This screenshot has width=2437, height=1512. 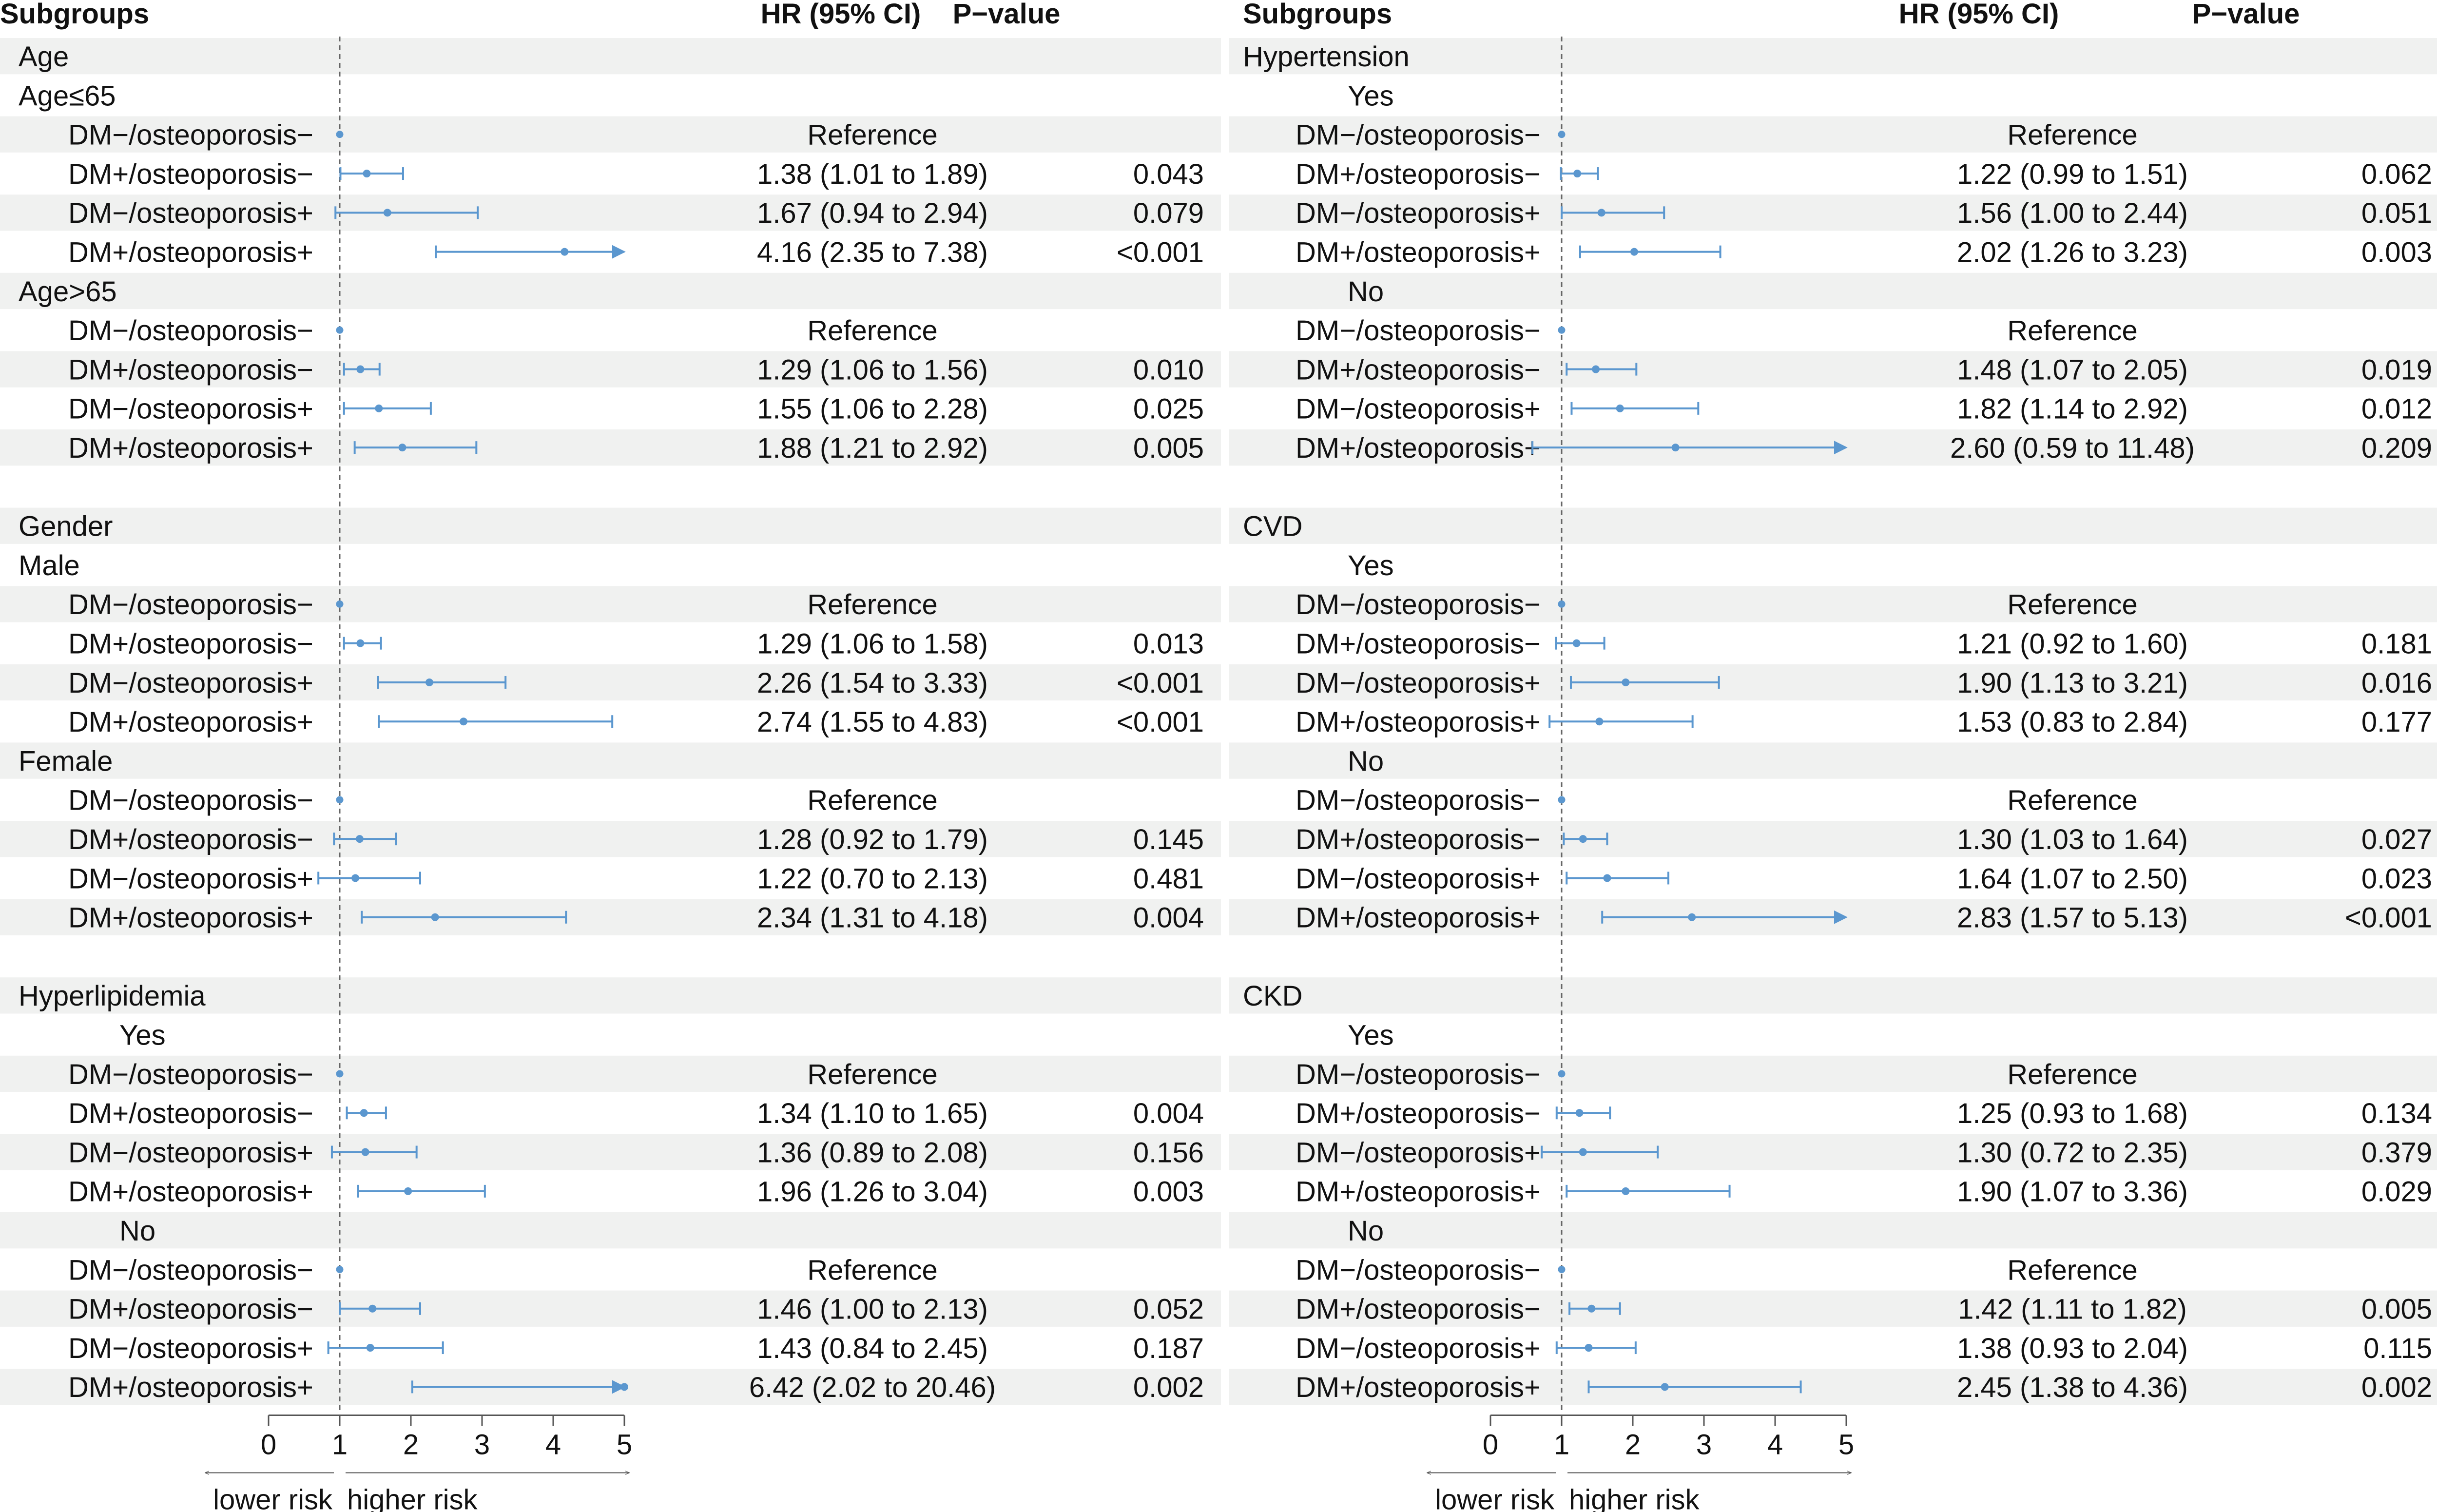 What do you see at coordinates (2396, 1192) in the screenshot?
I see `p-value: 0.029` at bounding box center [2396, 1192].